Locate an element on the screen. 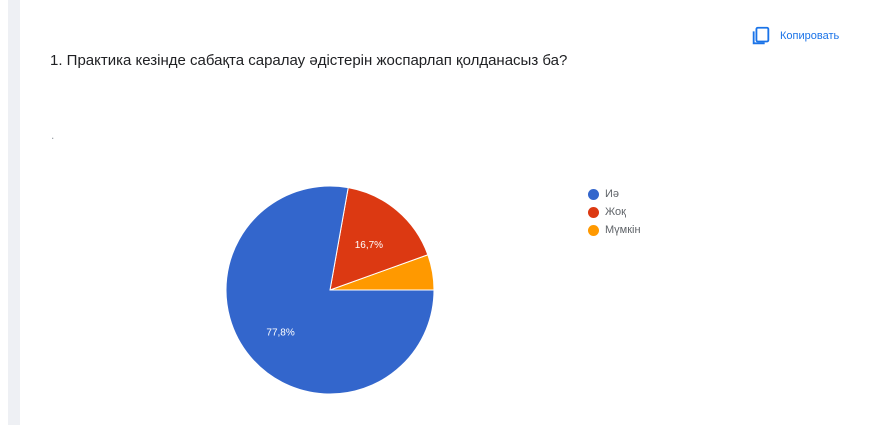 The height and width of the screenshot is (425, 896). copy-icon is located at coordinates (761, 35).